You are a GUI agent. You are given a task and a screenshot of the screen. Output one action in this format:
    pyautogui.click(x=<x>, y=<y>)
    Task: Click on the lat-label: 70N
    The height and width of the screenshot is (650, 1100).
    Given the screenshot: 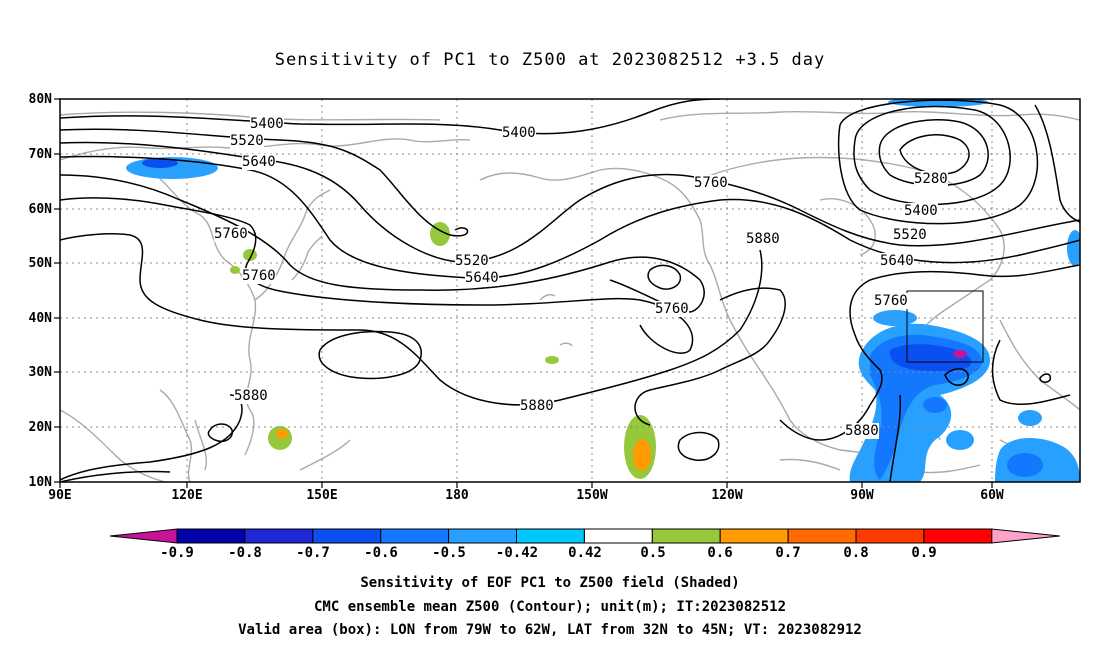 What is the action you would take?
    pyautogui.click(x=40, y=154)
    